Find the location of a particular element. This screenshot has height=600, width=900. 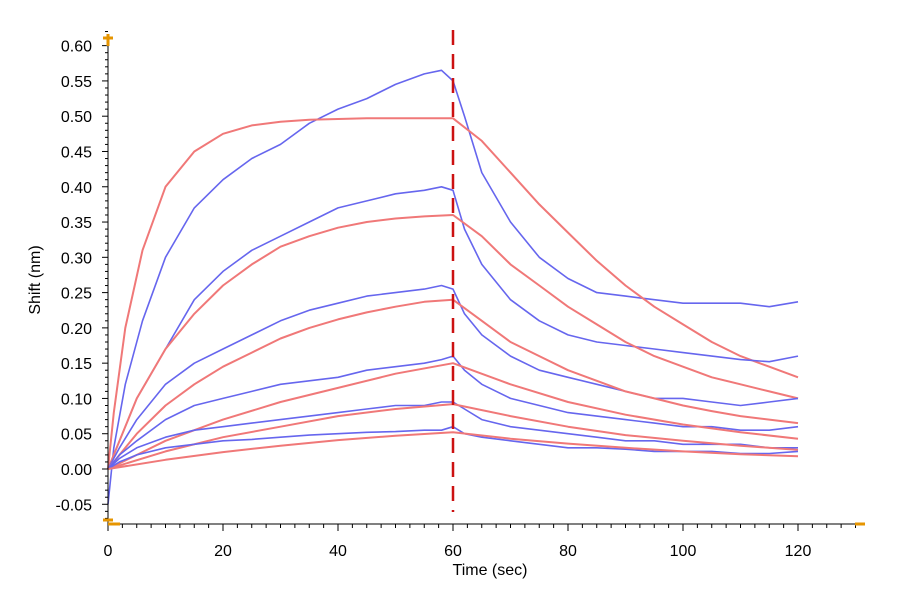

y-tick-label: 0.20 is located at coordinates (76, 329).